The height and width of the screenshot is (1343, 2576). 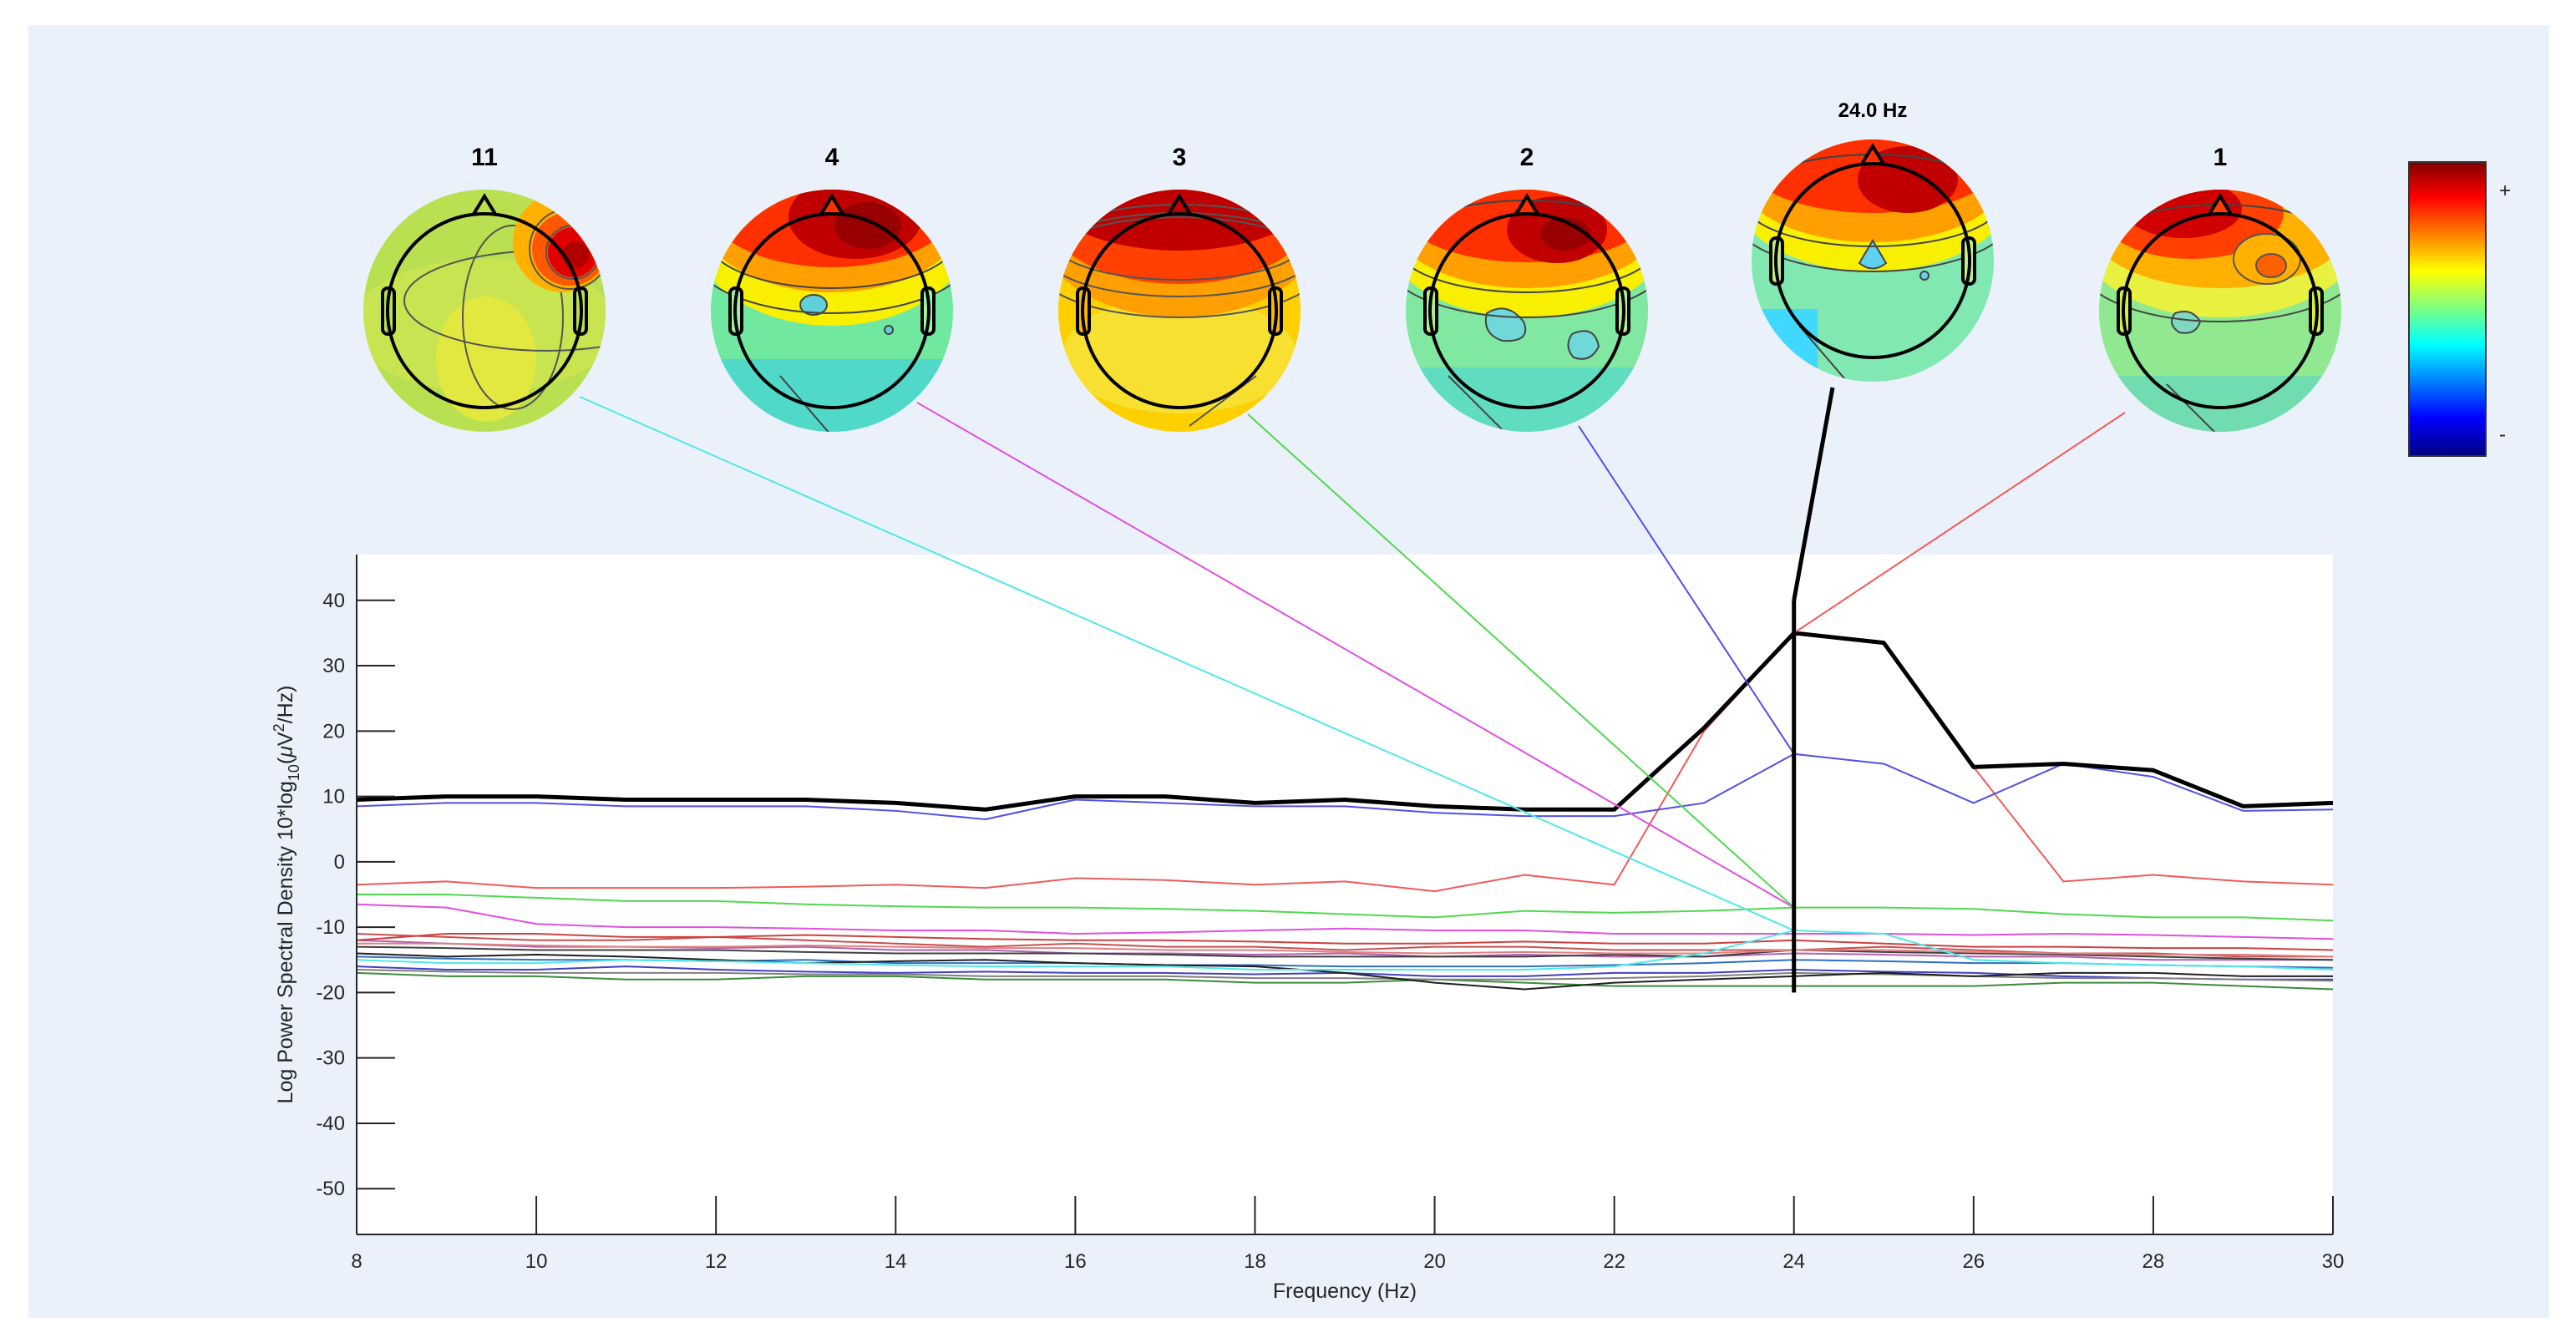 I want to click on x-axis-title: Frequency (Hz), so click(x=1345, y=1291).